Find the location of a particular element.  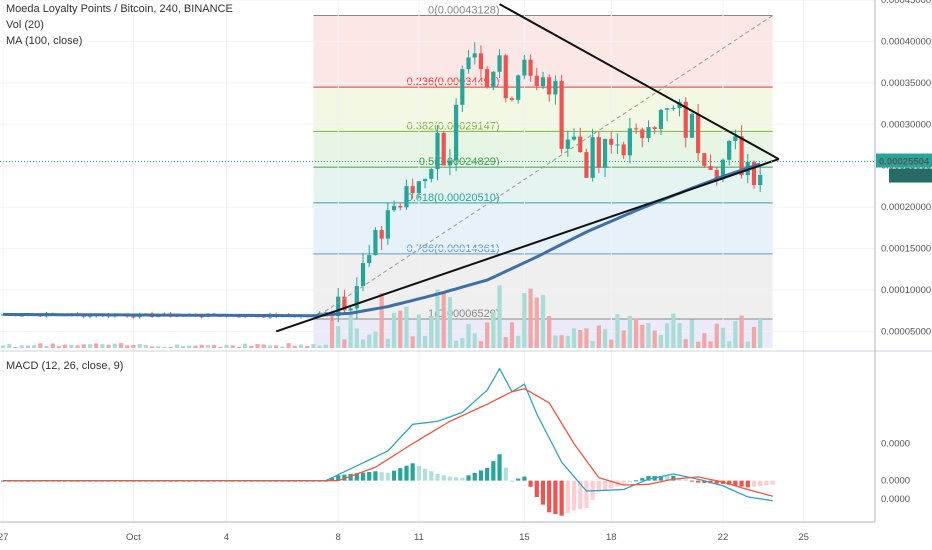

x-tick-label: 22 is located at coordinates (723, 537).